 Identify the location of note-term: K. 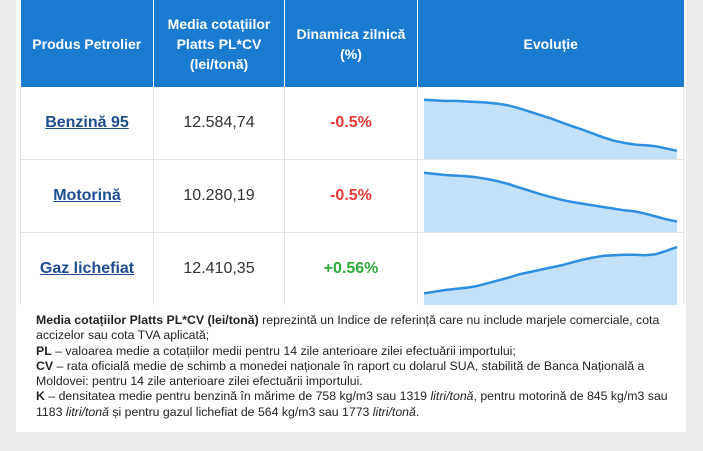
(40, 396).